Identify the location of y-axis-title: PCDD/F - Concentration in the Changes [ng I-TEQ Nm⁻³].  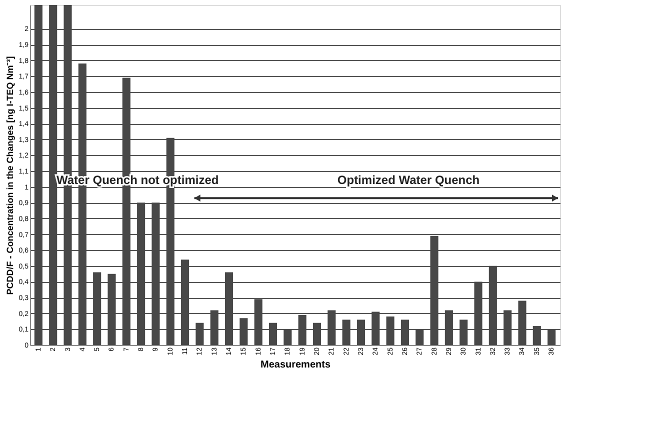
(9, 175).